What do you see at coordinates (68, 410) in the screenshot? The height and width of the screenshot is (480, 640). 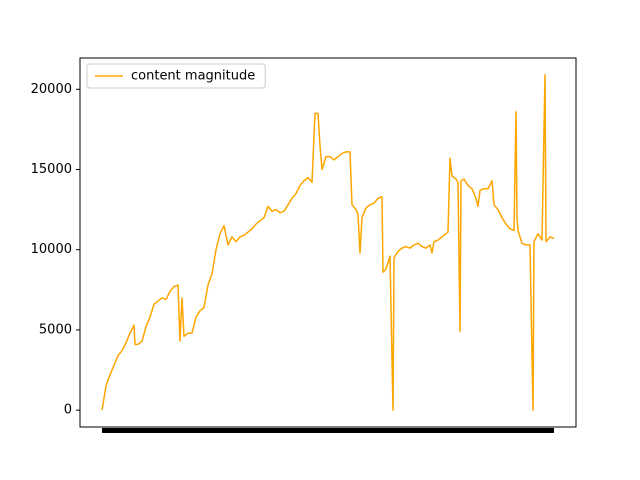 I see `y-tick-label: 0` at bounding box center [68, 410].